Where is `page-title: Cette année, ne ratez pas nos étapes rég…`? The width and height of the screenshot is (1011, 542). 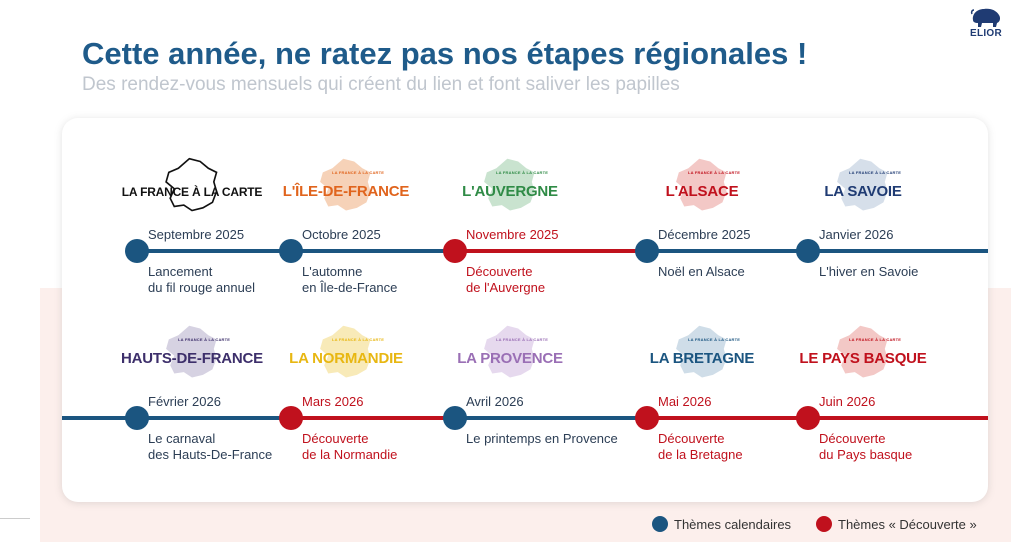
page-title: Cette année, ne ratez pas nos étapes rég… is located at coordinates (445, 53).